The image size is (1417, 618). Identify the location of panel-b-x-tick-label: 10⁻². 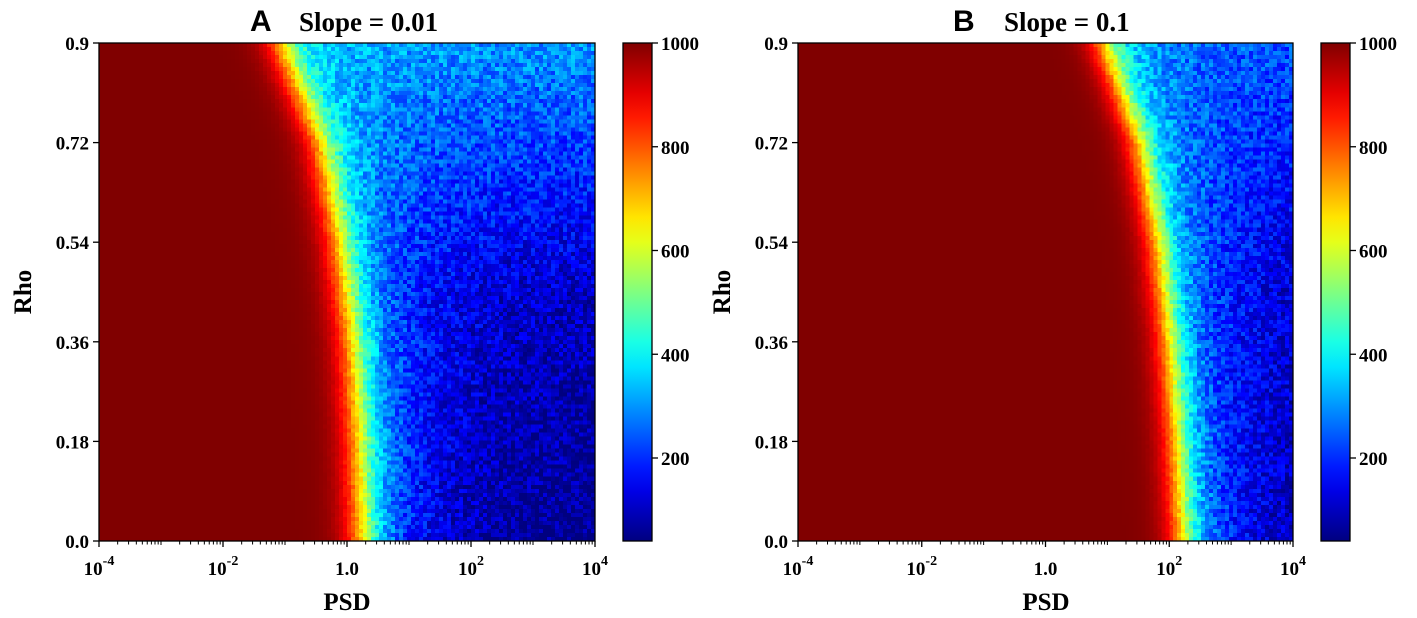
(921, 567).